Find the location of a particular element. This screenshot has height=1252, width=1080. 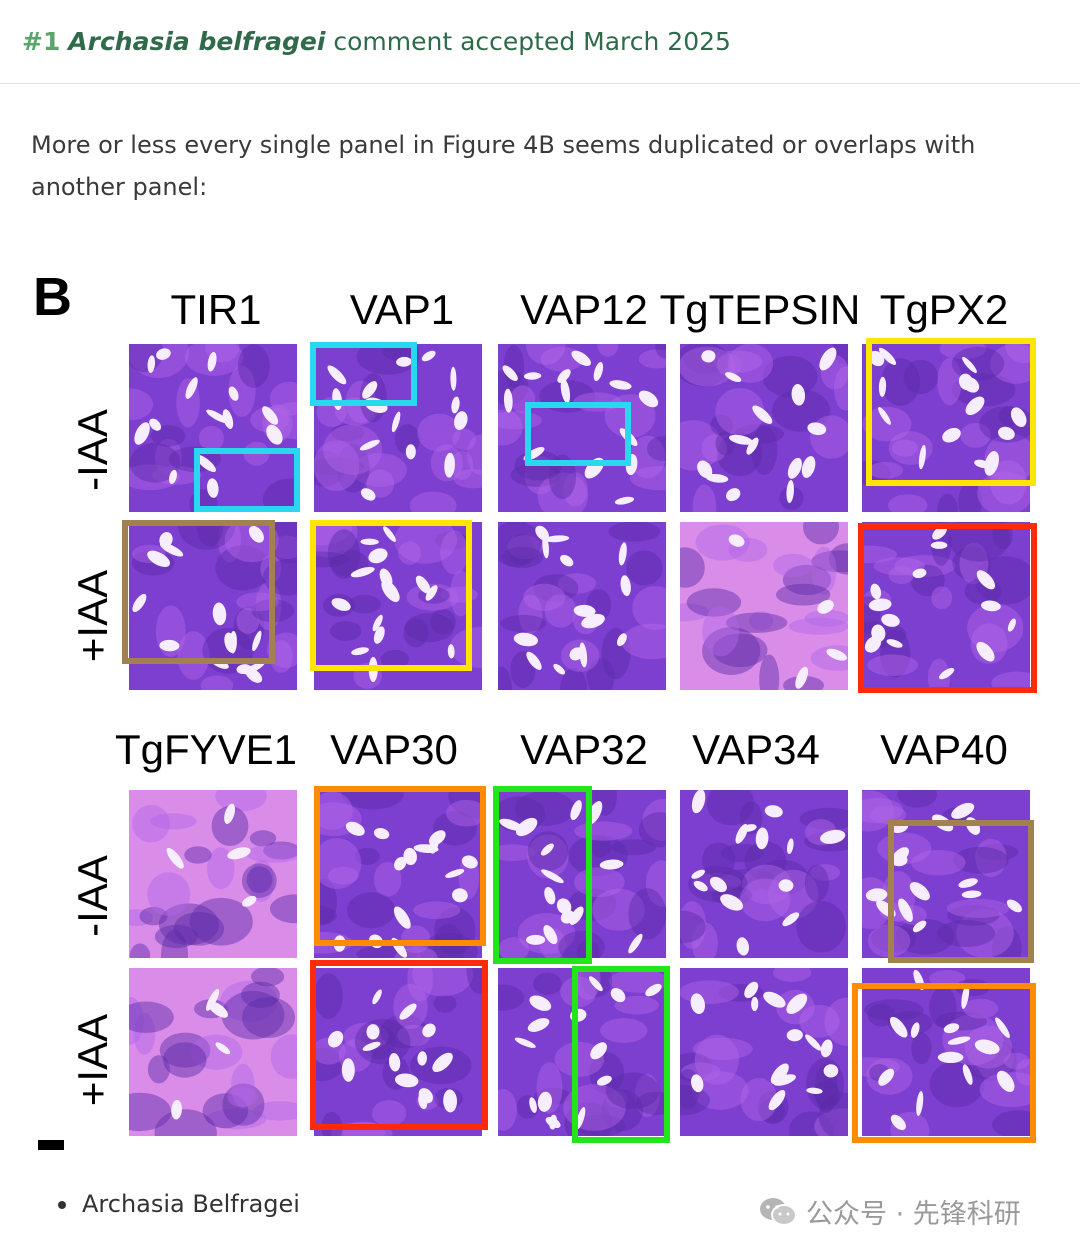

author-list-item: Archasia Belfragei is located at coordinates (191, 1204).